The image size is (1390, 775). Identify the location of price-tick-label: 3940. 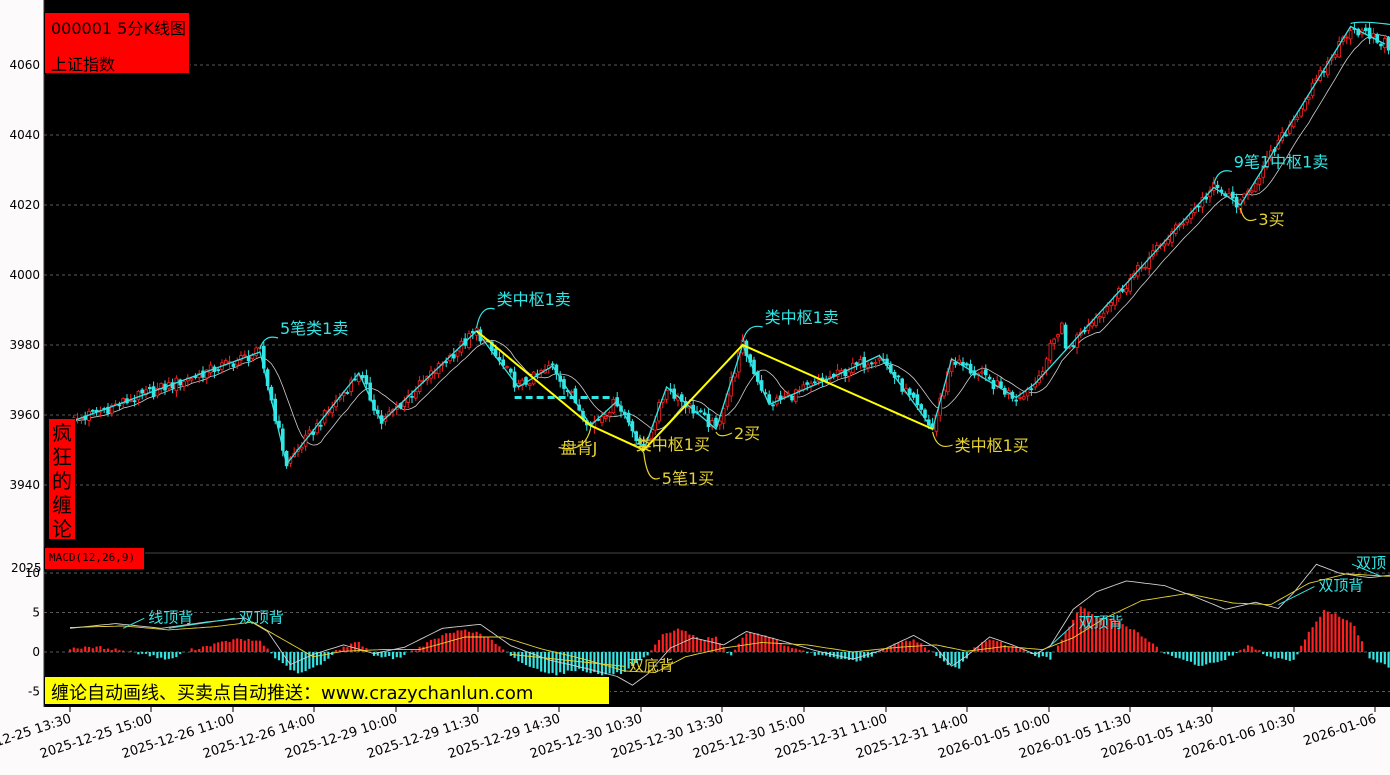
(24, 485).